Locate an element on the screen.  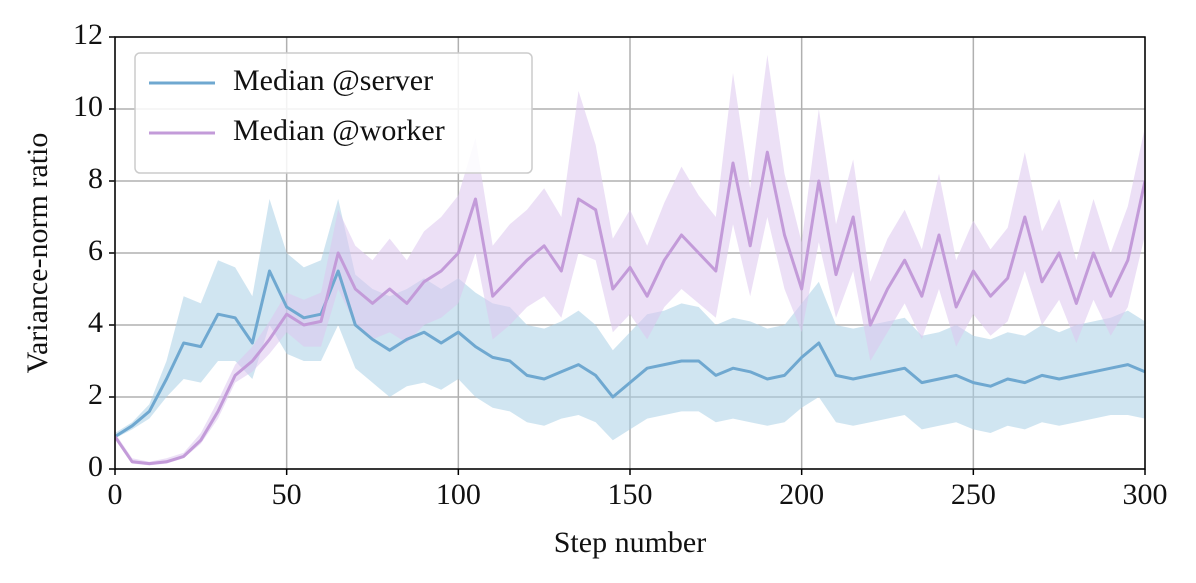
x-tick-label: 50 is located at coordinates (287, 494).